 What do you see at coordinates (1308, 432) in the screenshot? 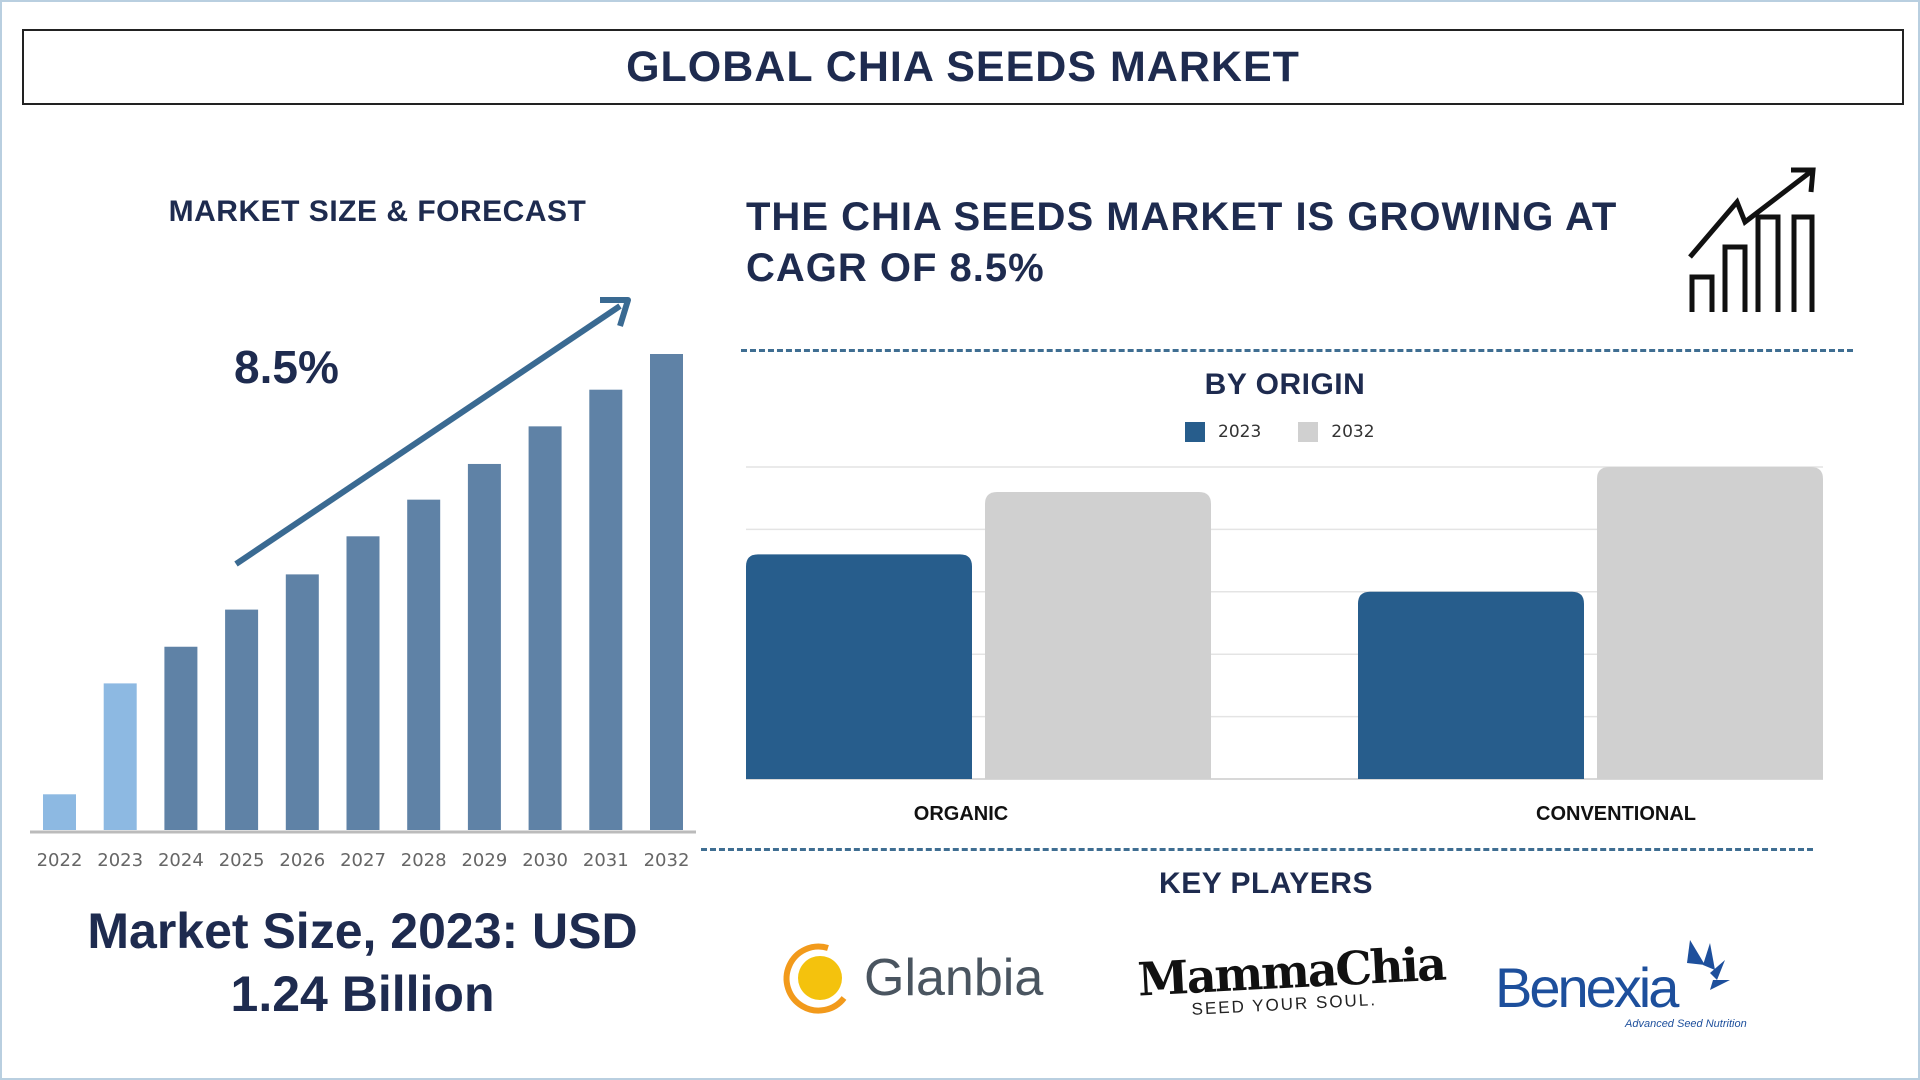
I see `legend-swatch-2032` at bounding box center [1308, 432].